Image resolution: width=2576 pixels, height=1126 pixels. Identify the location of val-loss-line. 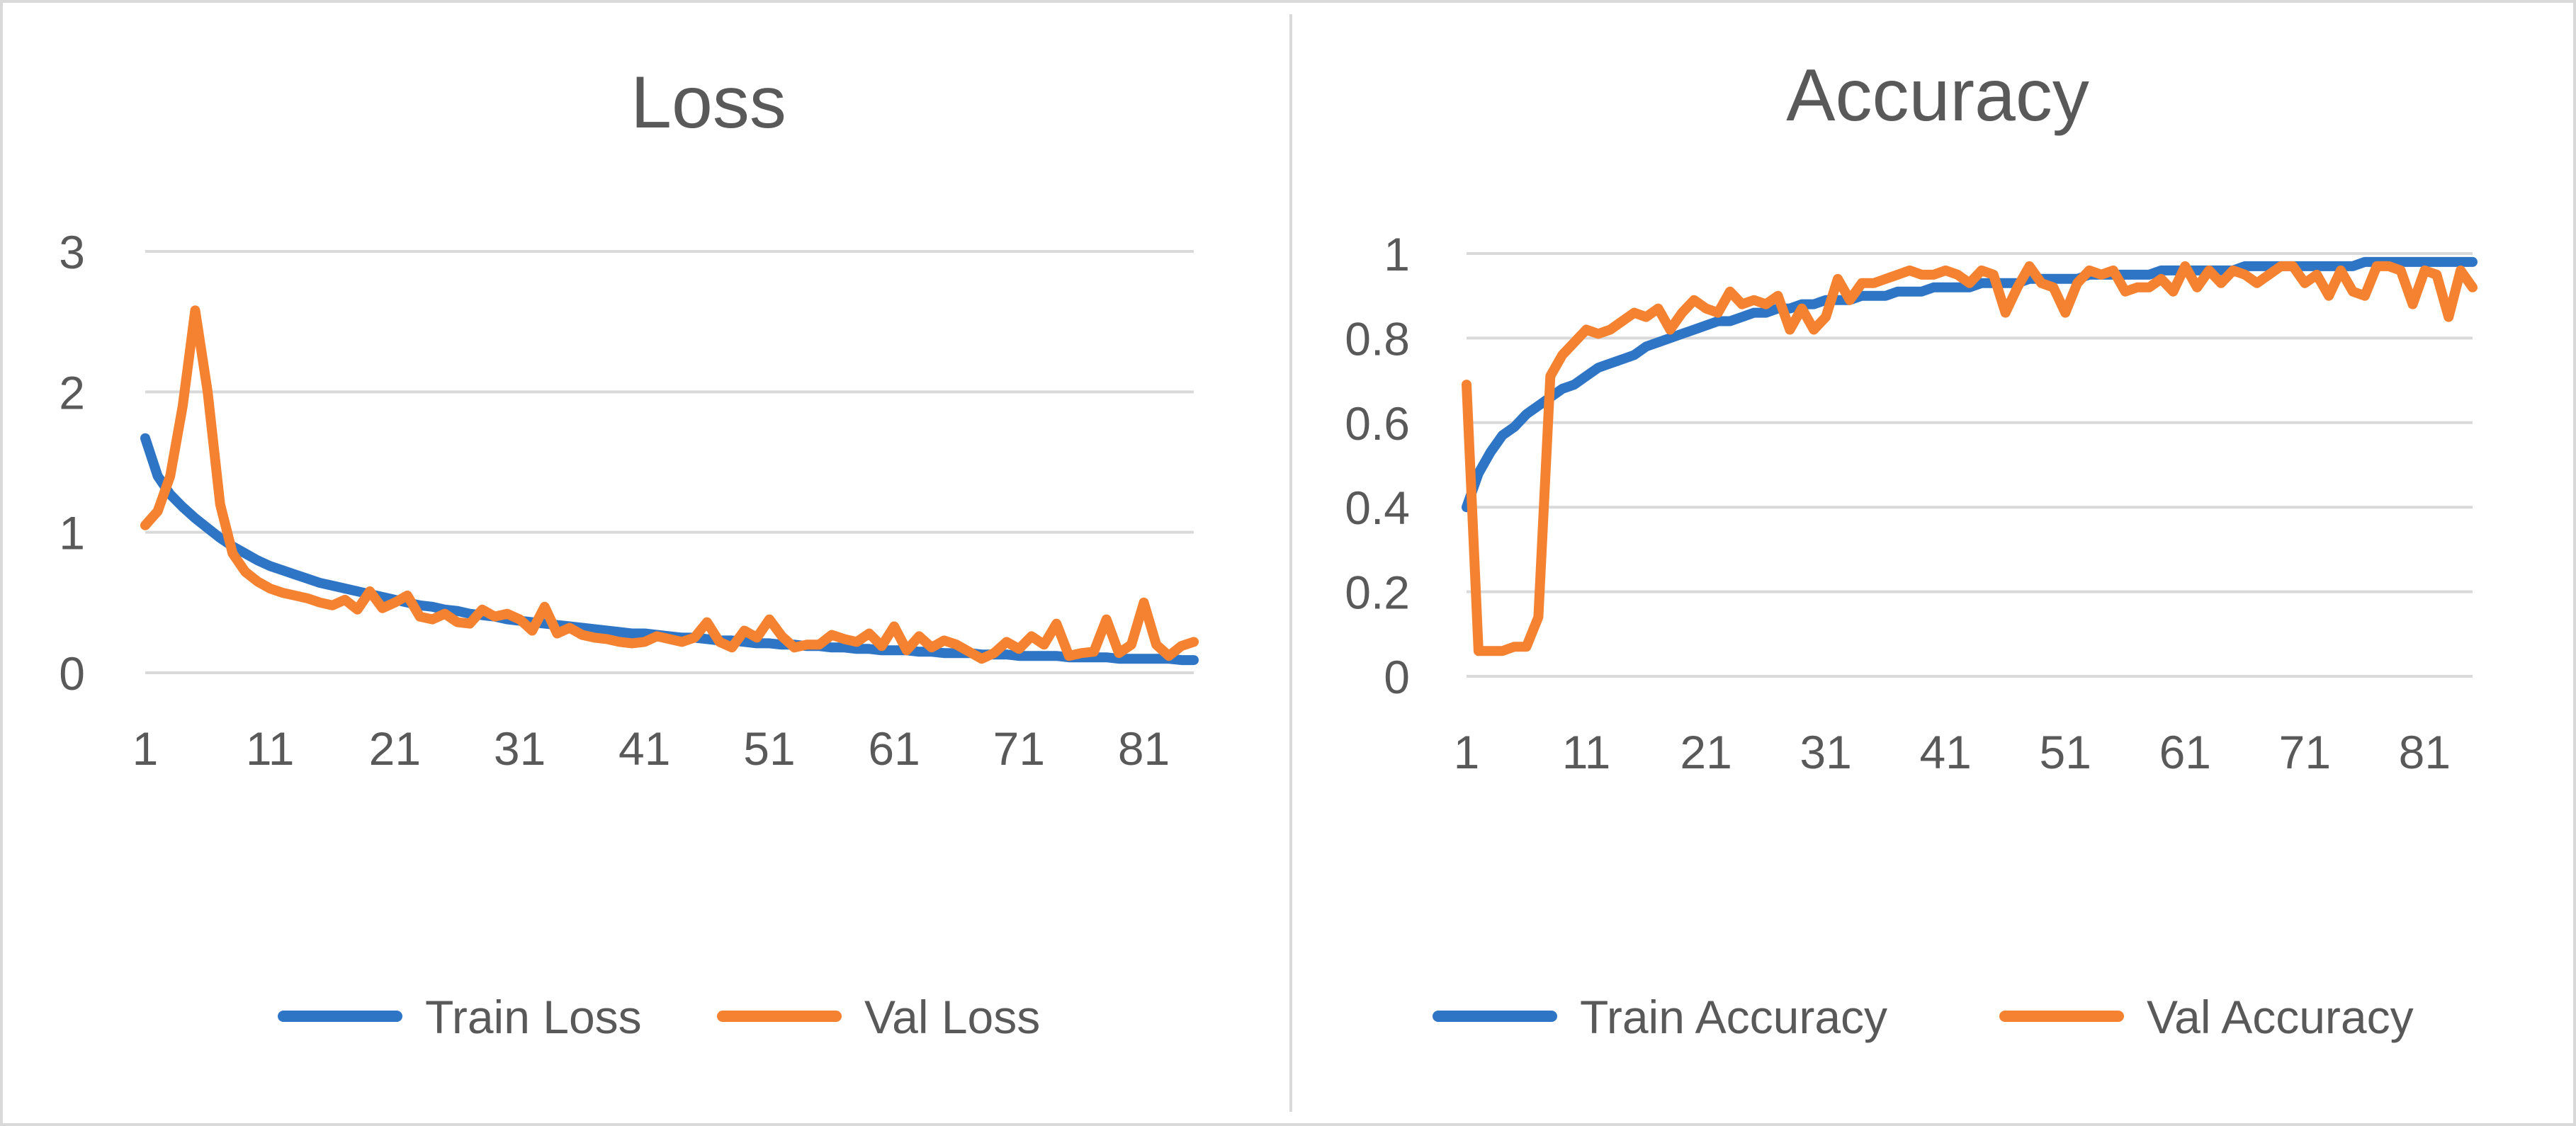
(669, 484).